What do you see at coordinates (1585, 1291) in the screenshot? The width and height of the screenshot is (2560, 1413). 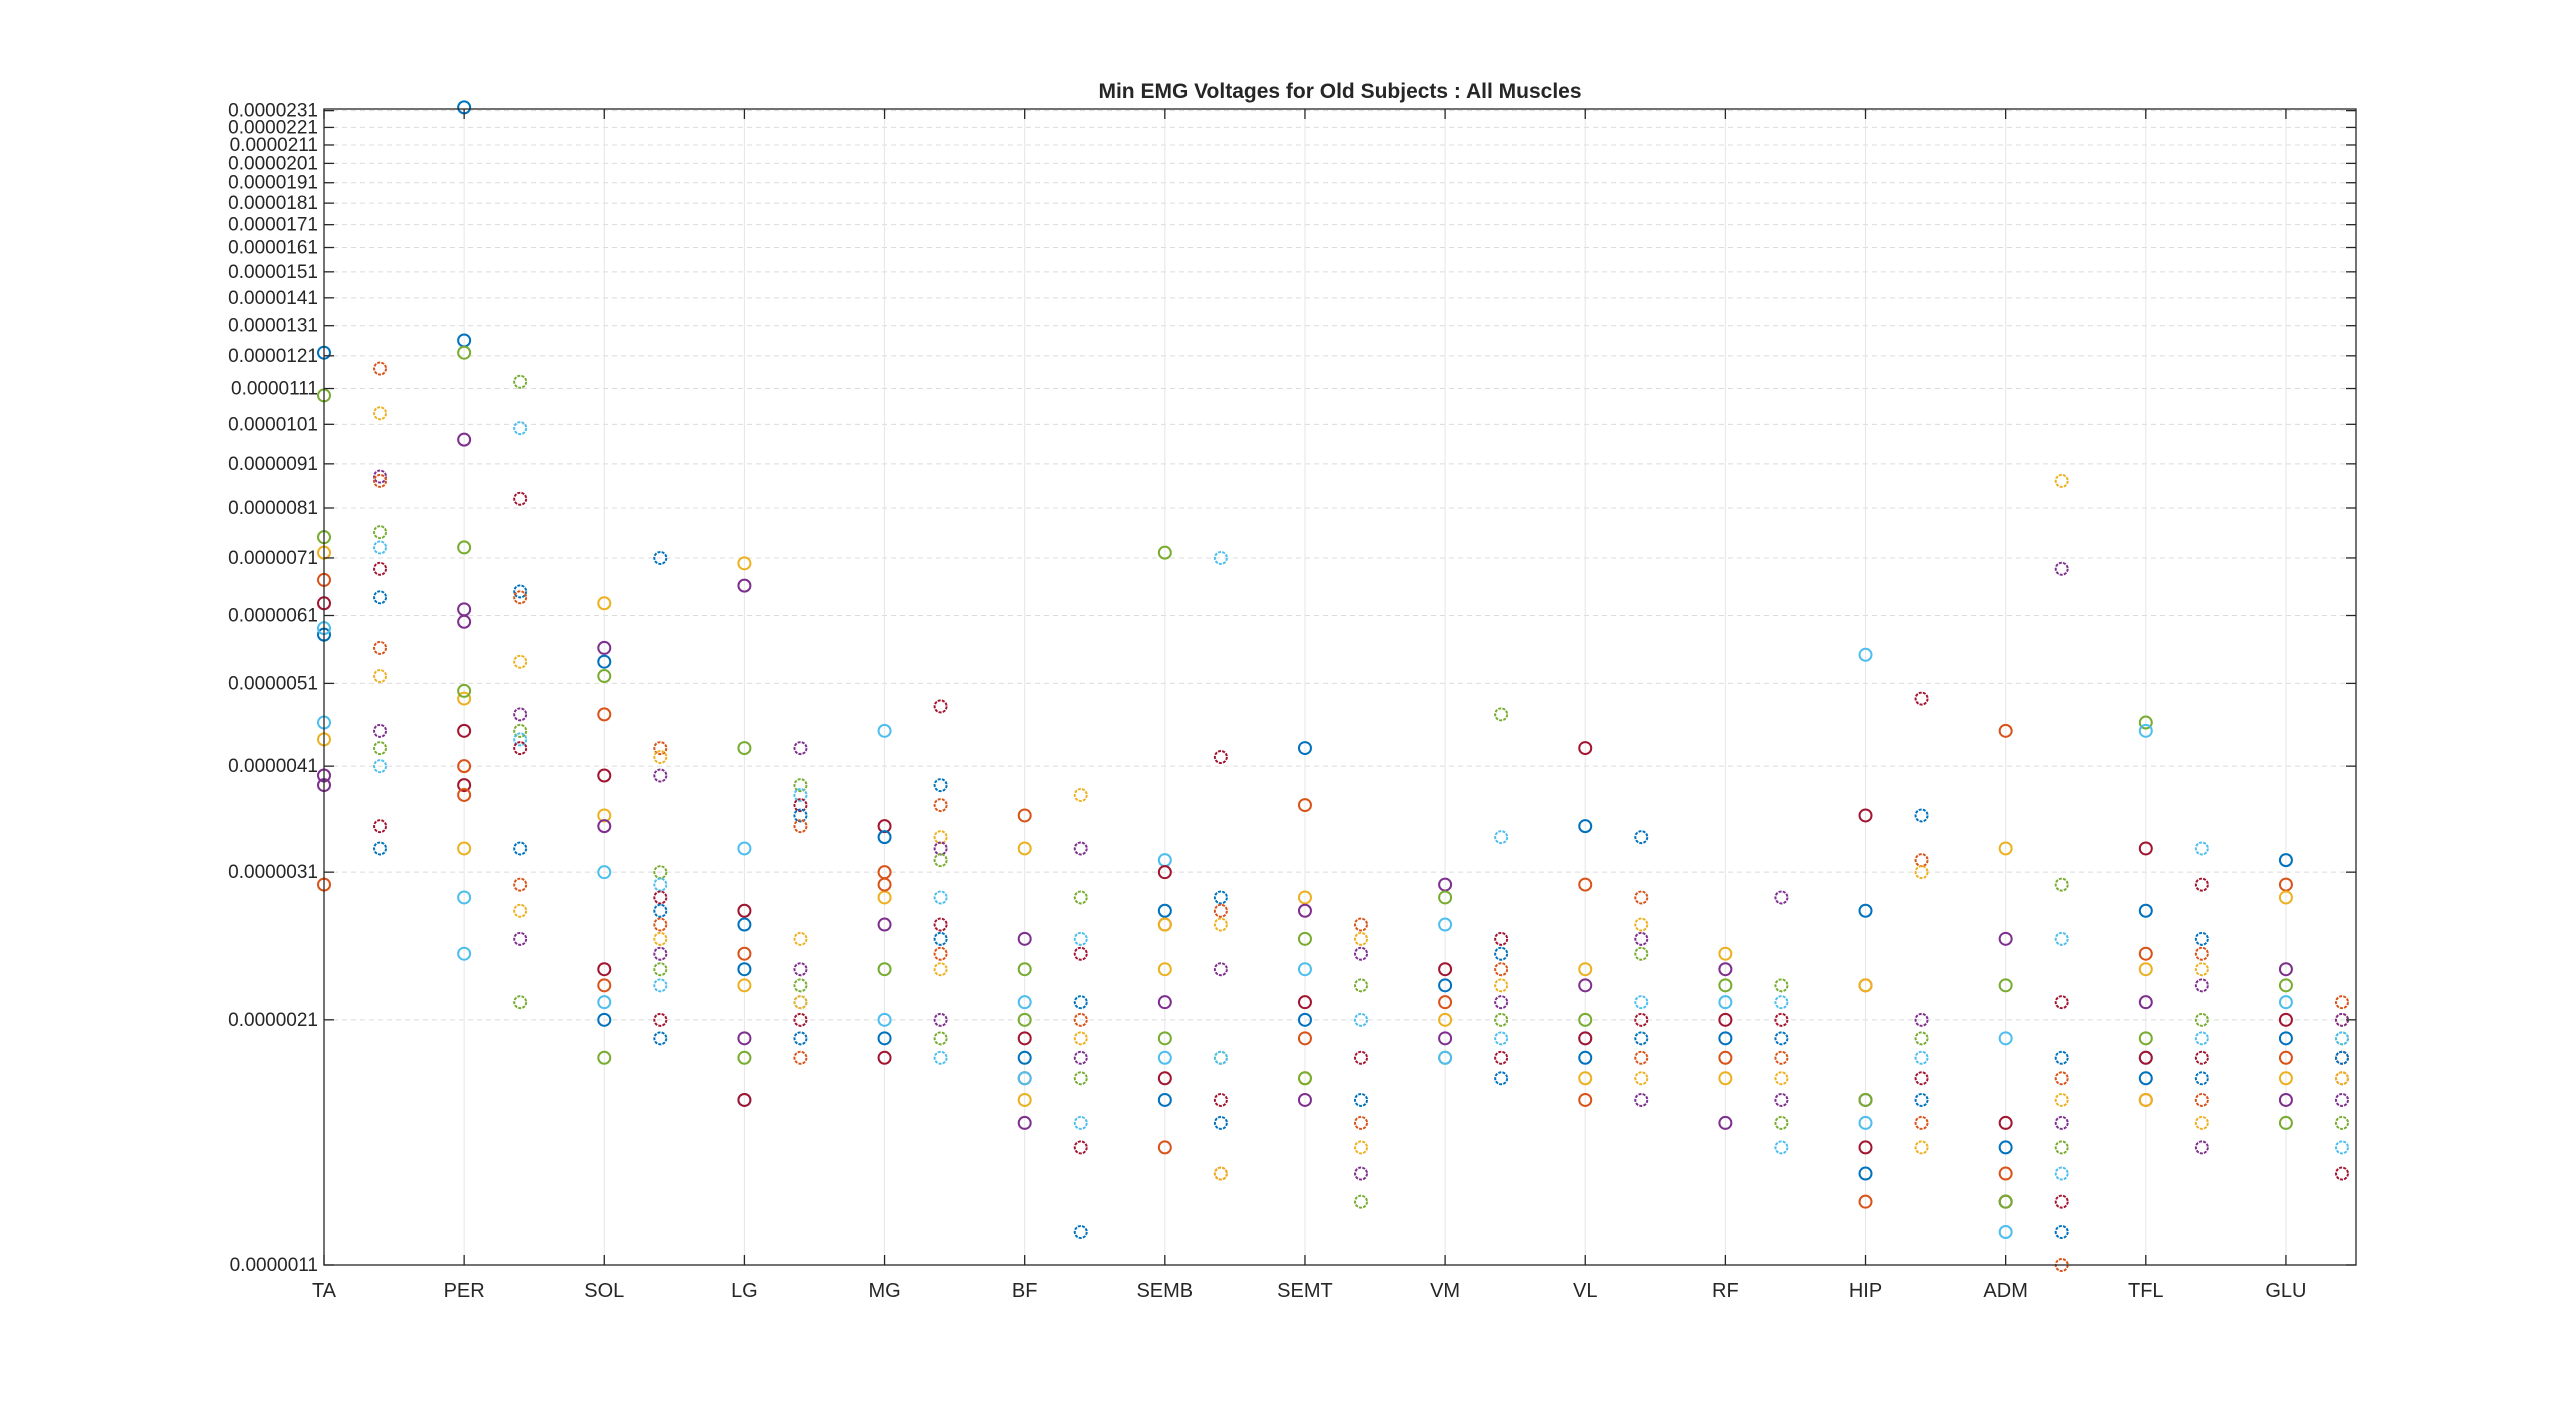 I see `x-tick-label: VL` at bounding box center [1585, 1291].